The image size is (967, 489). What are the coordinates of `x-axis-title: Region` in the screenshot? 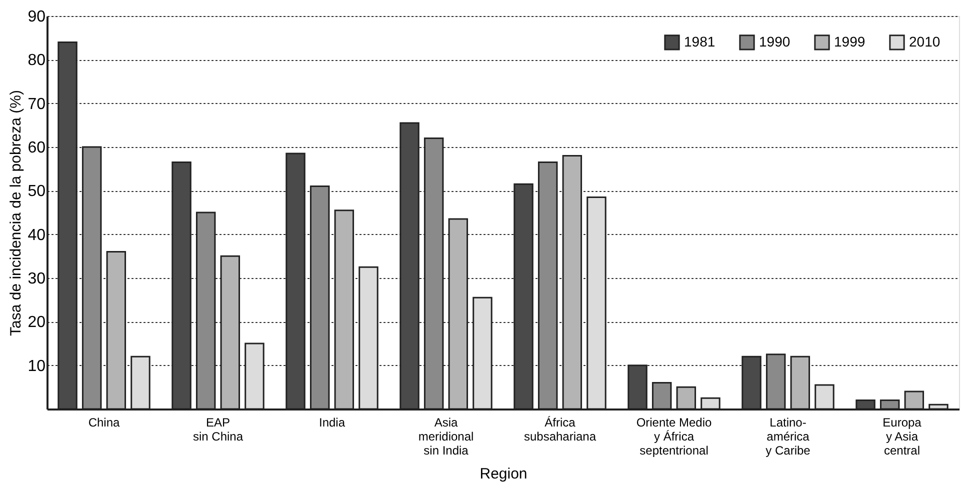 It's located at (504, 474).